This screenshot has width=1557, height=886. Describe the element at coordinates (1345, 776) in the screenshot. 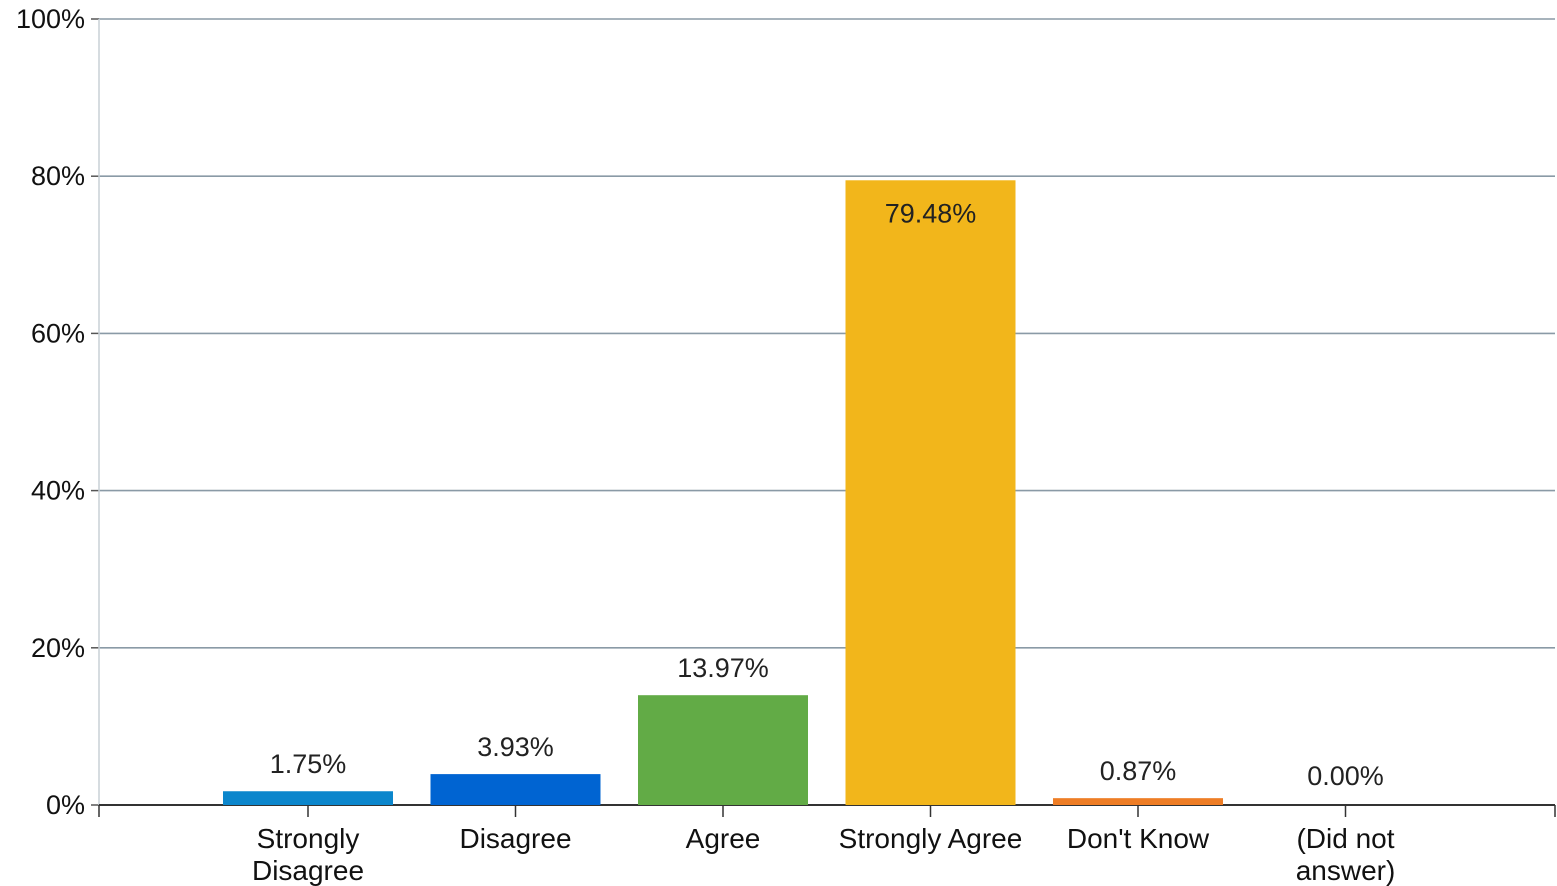

I see `data-label-5: 0.00%` at that location.